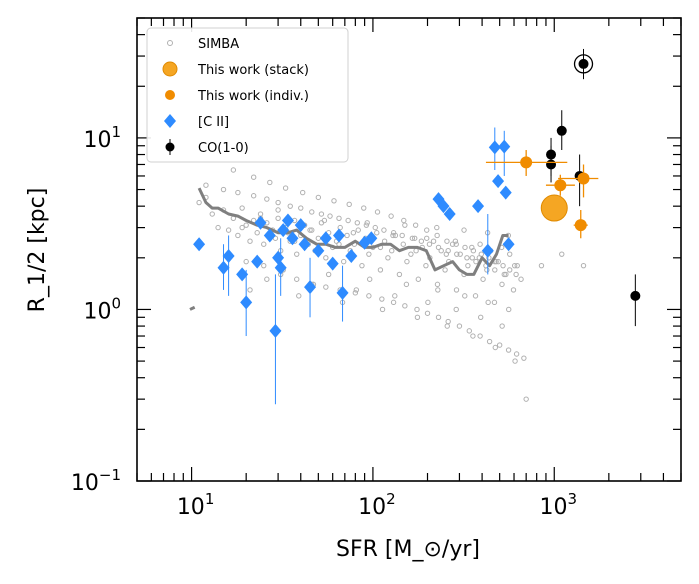  I want to click on co-point, so click(551, 164).